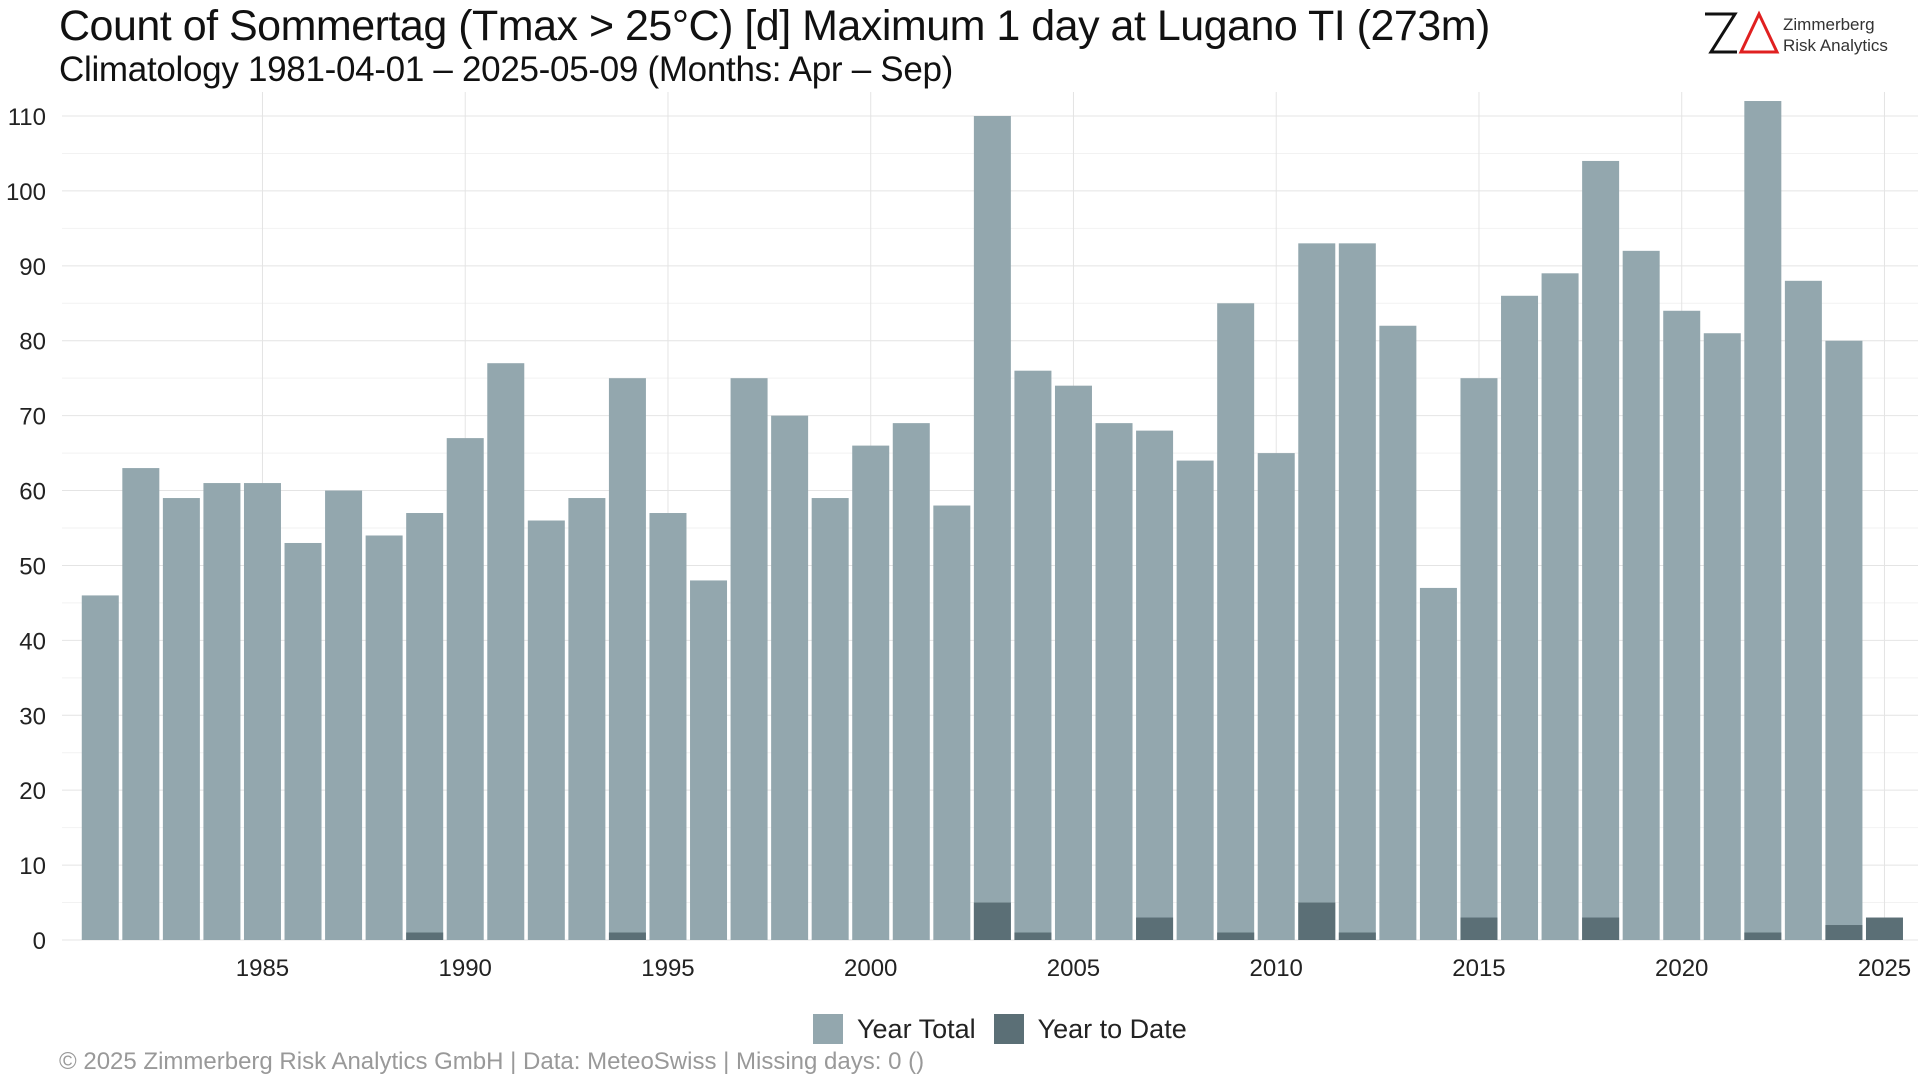 Image resolution: width=1920 pixels, height=1080 pixels. Describe the element at coordinates (32, 492) in the screenshot. I see `y-tick-label: 60` at that location.